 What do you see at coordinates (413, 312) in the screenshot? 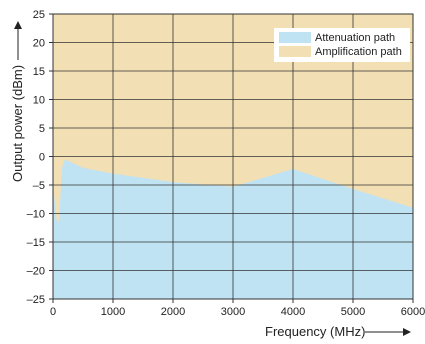
I see `x-tick-label: 6000` at bounding box center [413, 312].